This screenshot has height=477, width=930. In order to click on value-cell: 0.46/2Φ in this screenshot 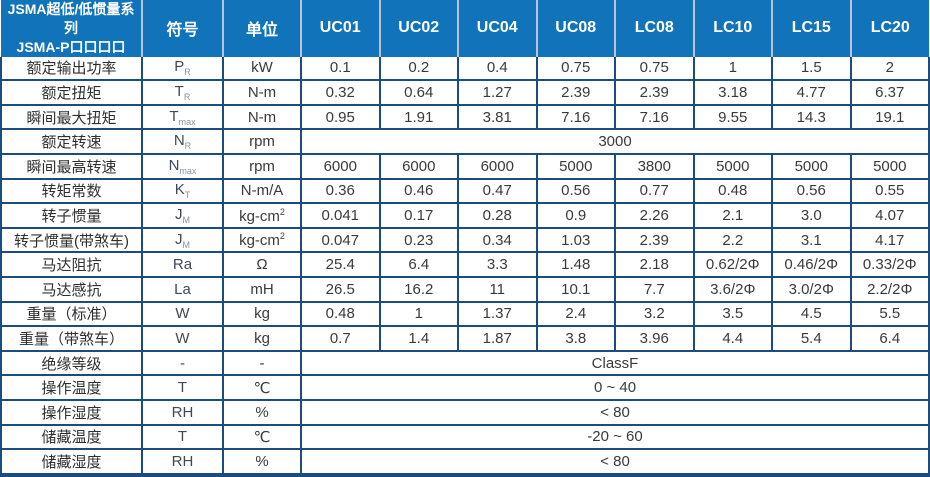, I will do `click(811, 264)`.